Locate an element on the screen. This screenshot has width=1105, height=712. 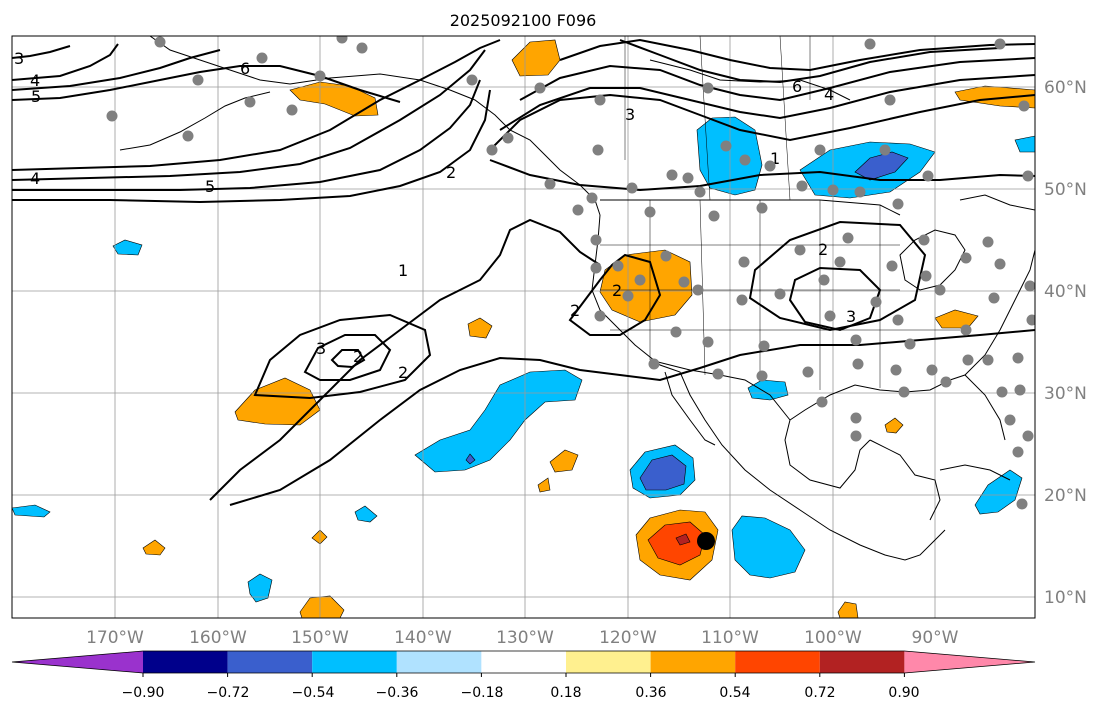
warm-region-offshore-small is located at coordinates (480, 328).